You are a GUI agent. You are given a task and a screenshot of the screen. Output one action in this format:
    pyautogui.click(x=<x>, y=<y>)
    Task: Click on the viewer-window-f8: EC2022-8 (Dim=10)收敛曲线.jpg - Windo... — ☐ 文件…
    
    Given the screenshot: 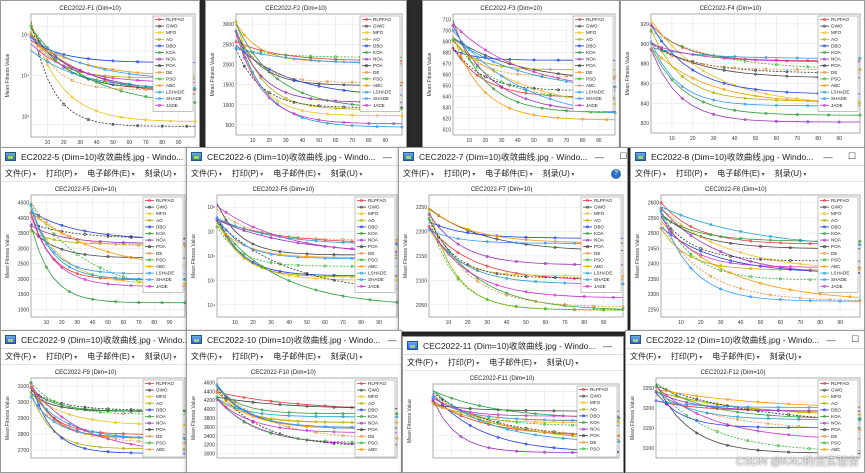 What is the action you would take?
    pyautogui.click(x=747, y=239)
    